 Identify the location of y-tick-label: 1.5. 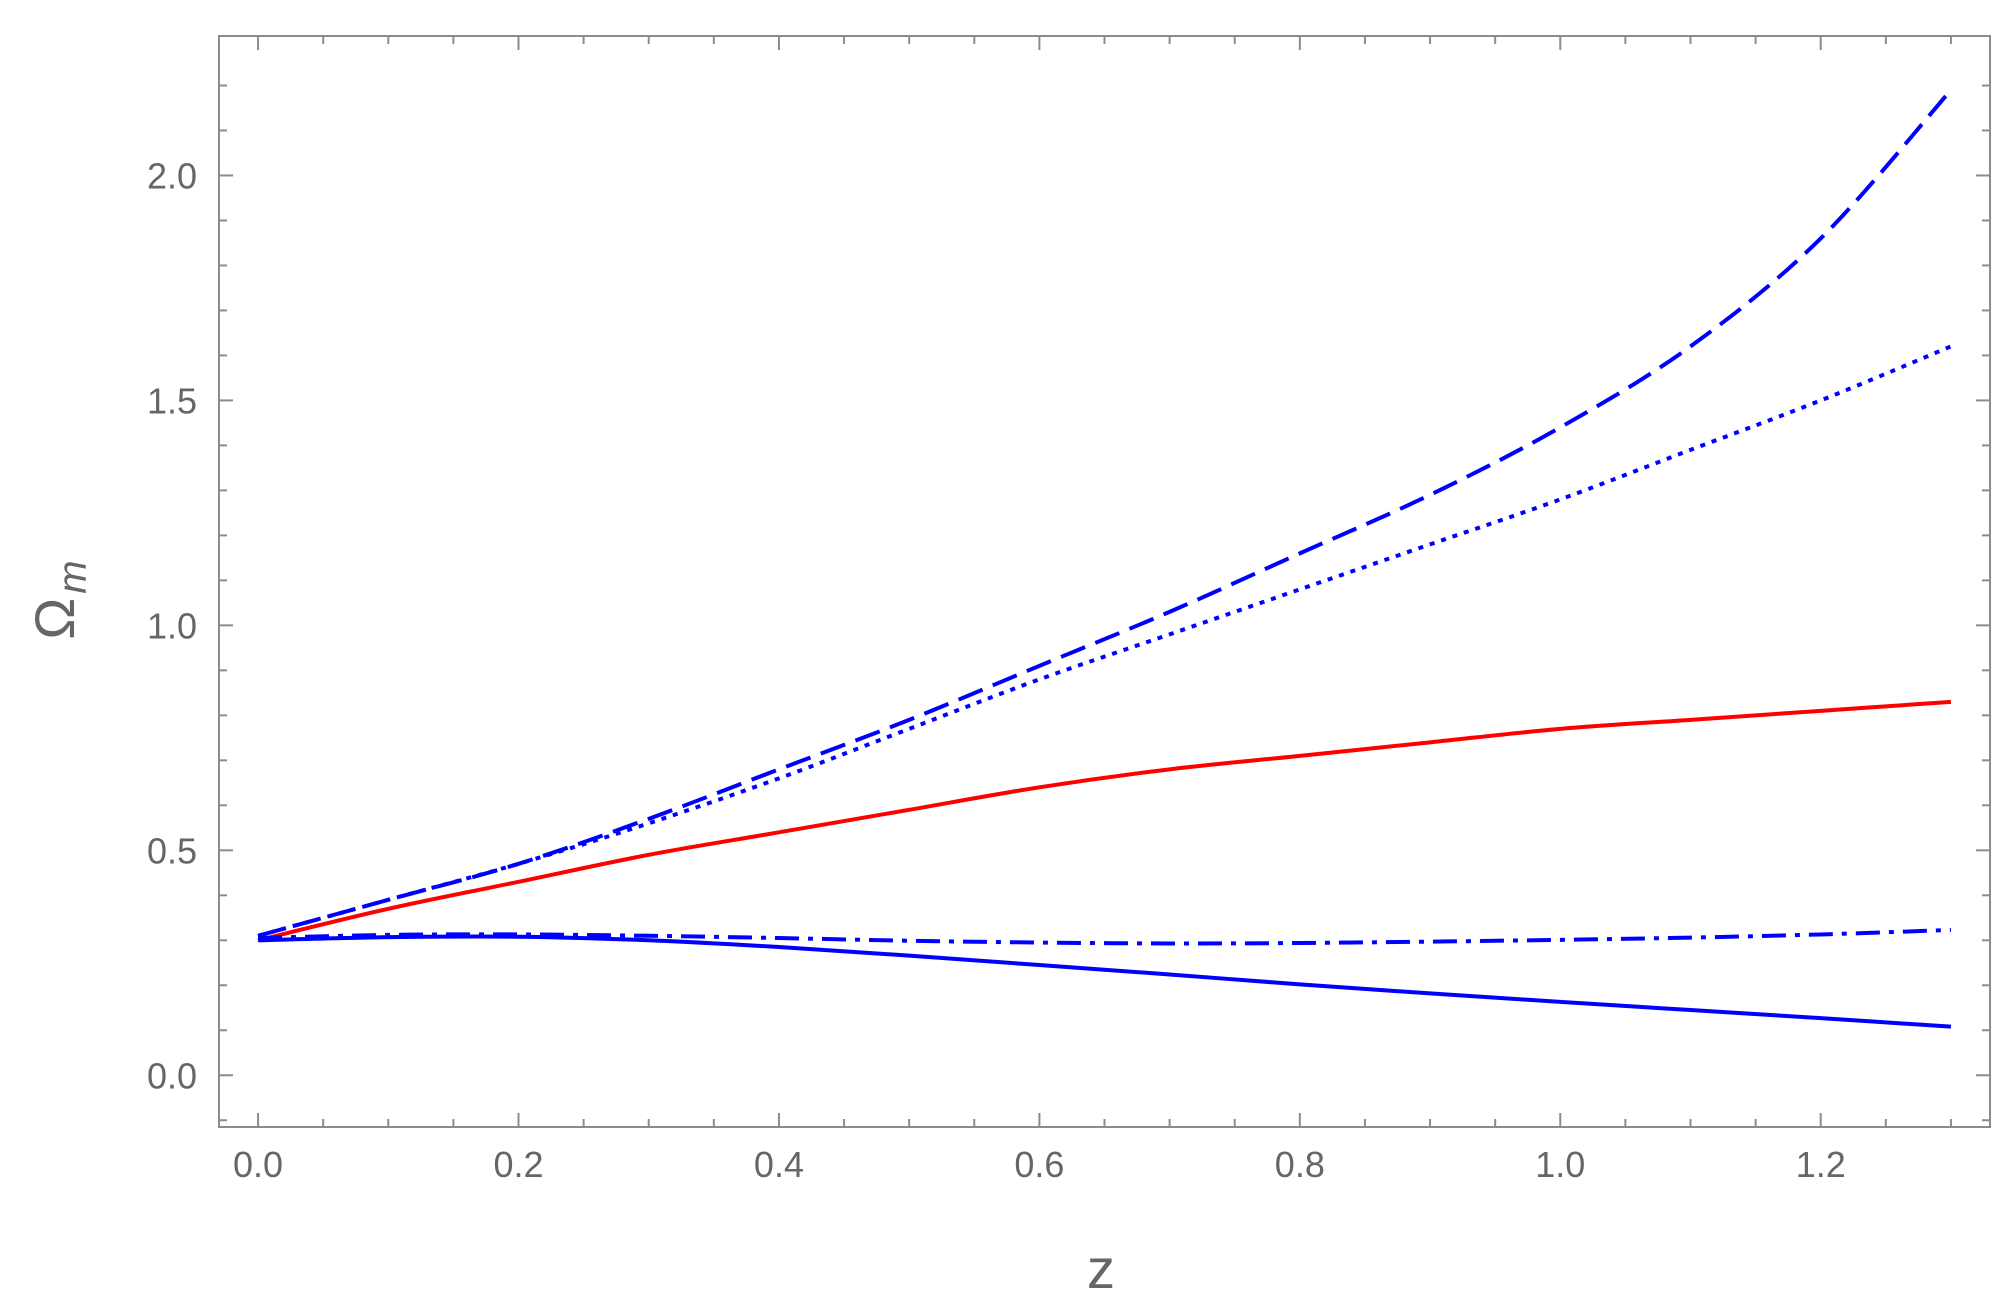
(172, 400).